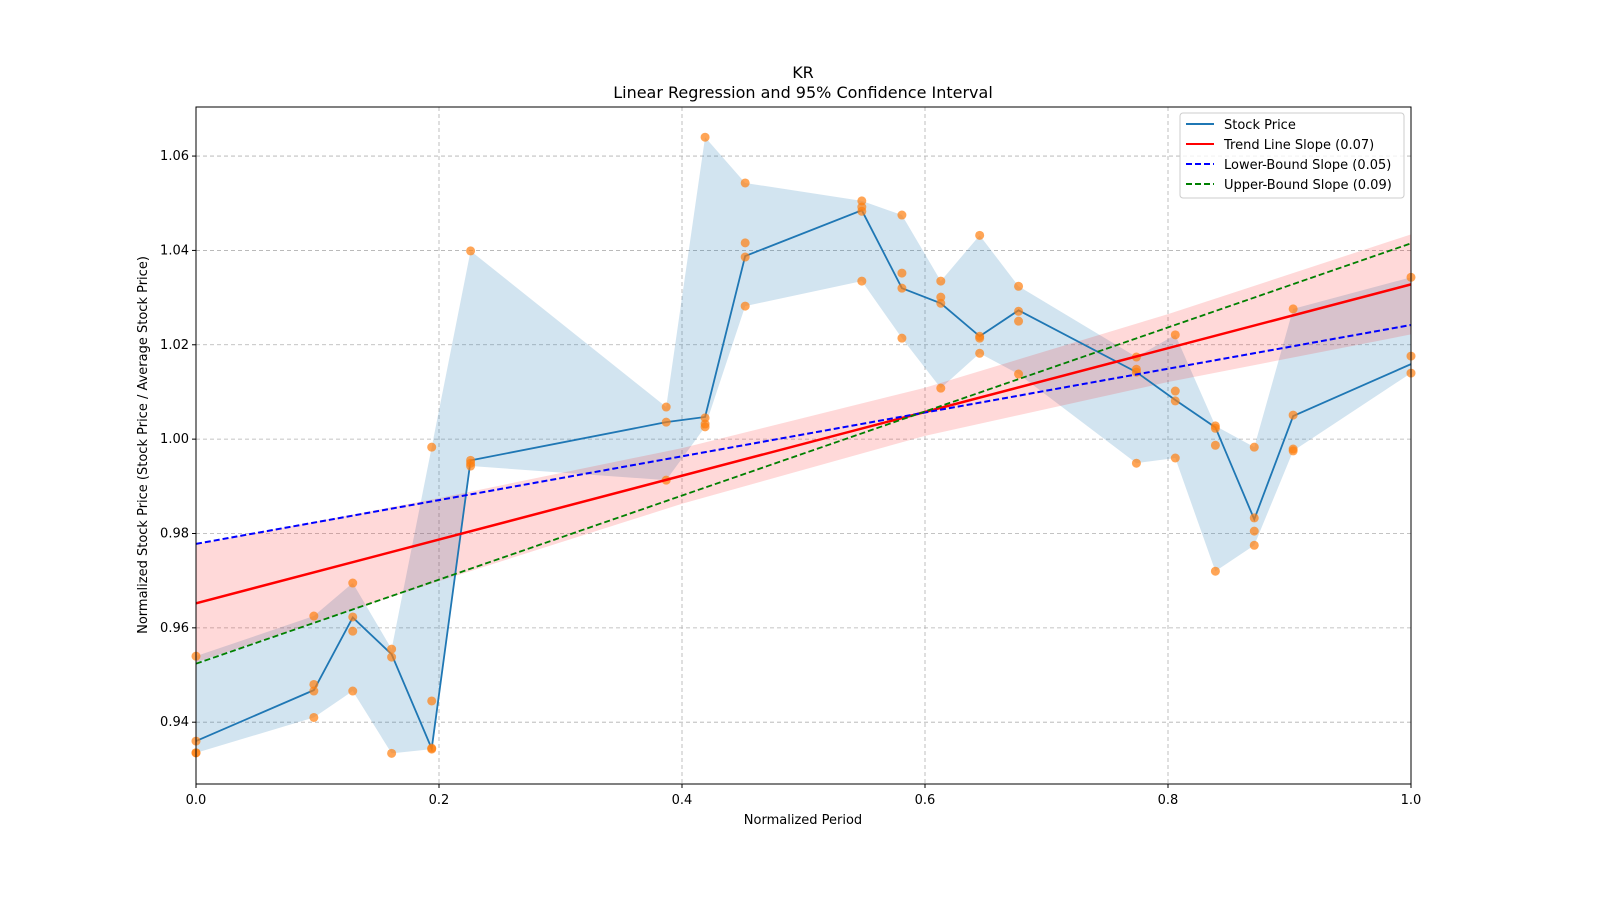 This screenshot has height=900, width=1600. I want to click on x-tick-label: 0.8, so click(1168, 800).